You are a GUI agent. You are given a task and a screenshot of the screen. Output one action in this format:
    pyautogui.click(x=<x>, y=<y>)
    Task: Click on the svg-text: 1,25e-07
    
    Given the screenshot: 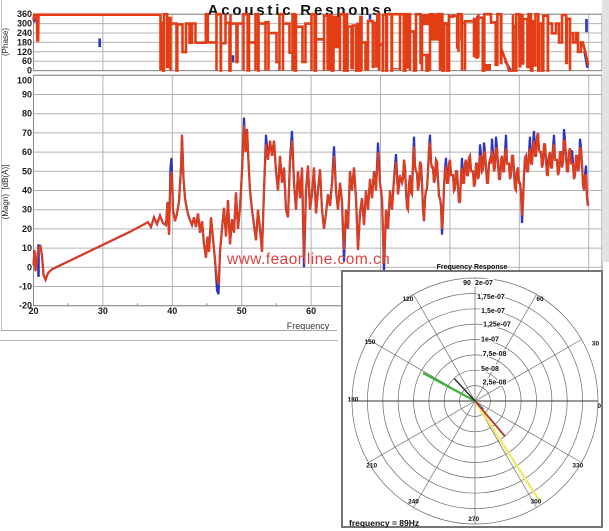 What is the action you would take?
    pyautogui.click(x=497, y=325)
    